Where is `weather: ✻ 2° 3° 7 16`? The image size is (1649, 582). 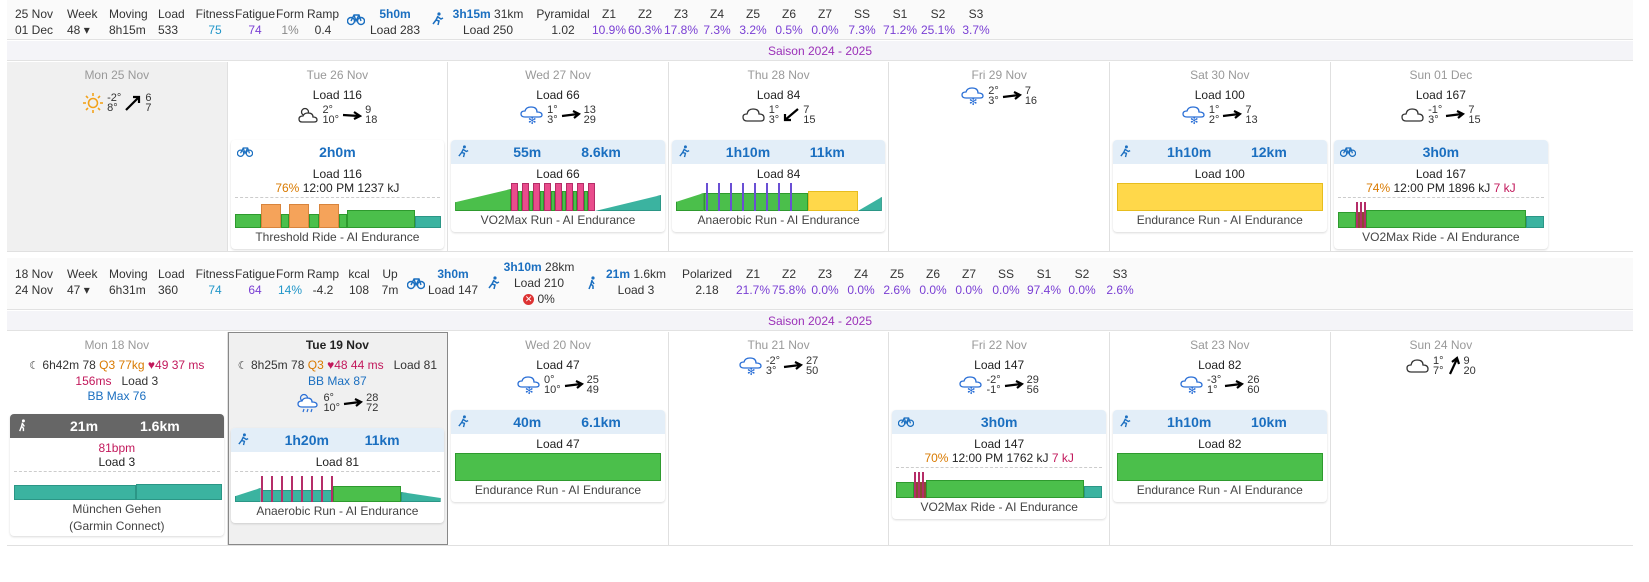
weather: ✻ 2° 3° 7 16 is located at coordinates (999, 96).